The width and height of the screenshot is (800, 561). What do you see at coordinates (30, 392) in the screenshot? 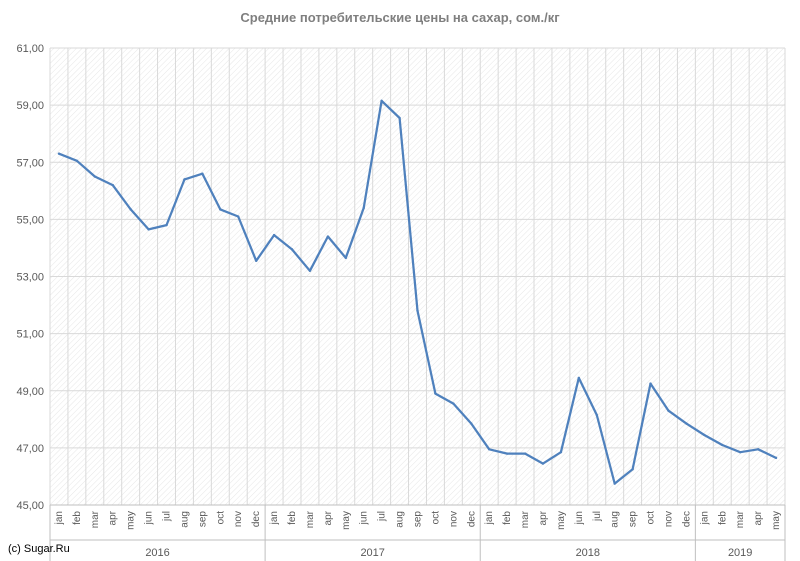
I see `y-tick-label: 49,00` at bounding box center [30, 392].